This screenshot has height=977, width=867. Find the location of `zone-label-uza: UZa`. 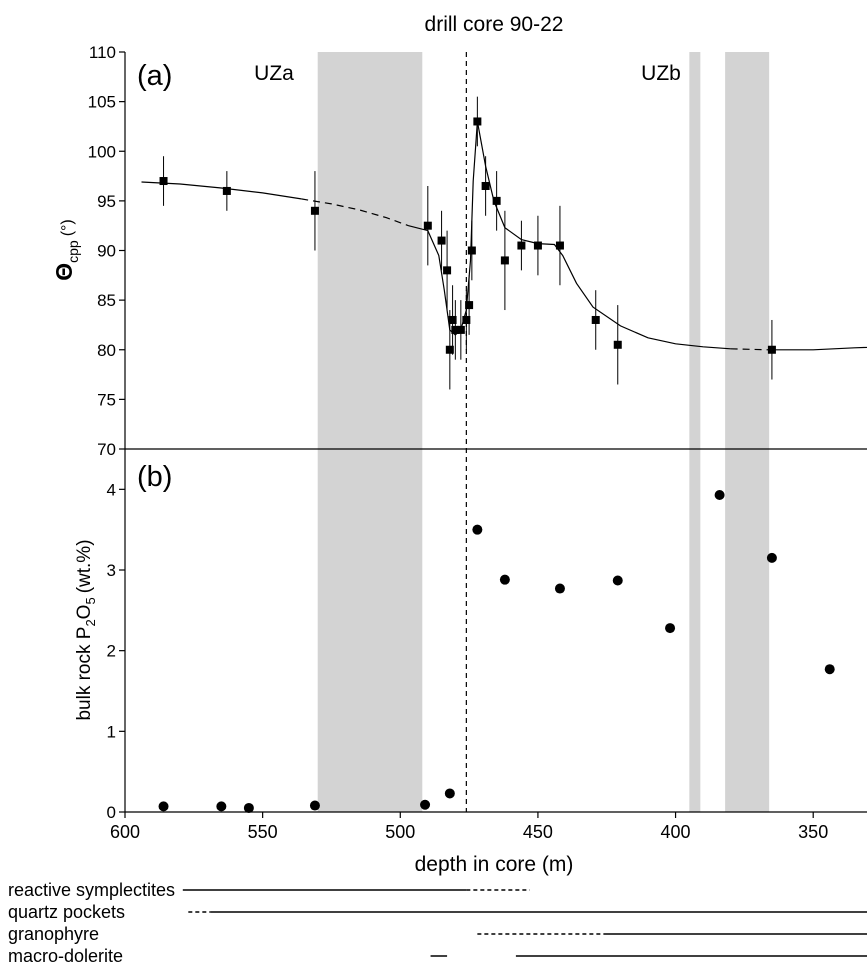

zone-label-uza: UZa is located at coordinates (274, 73).